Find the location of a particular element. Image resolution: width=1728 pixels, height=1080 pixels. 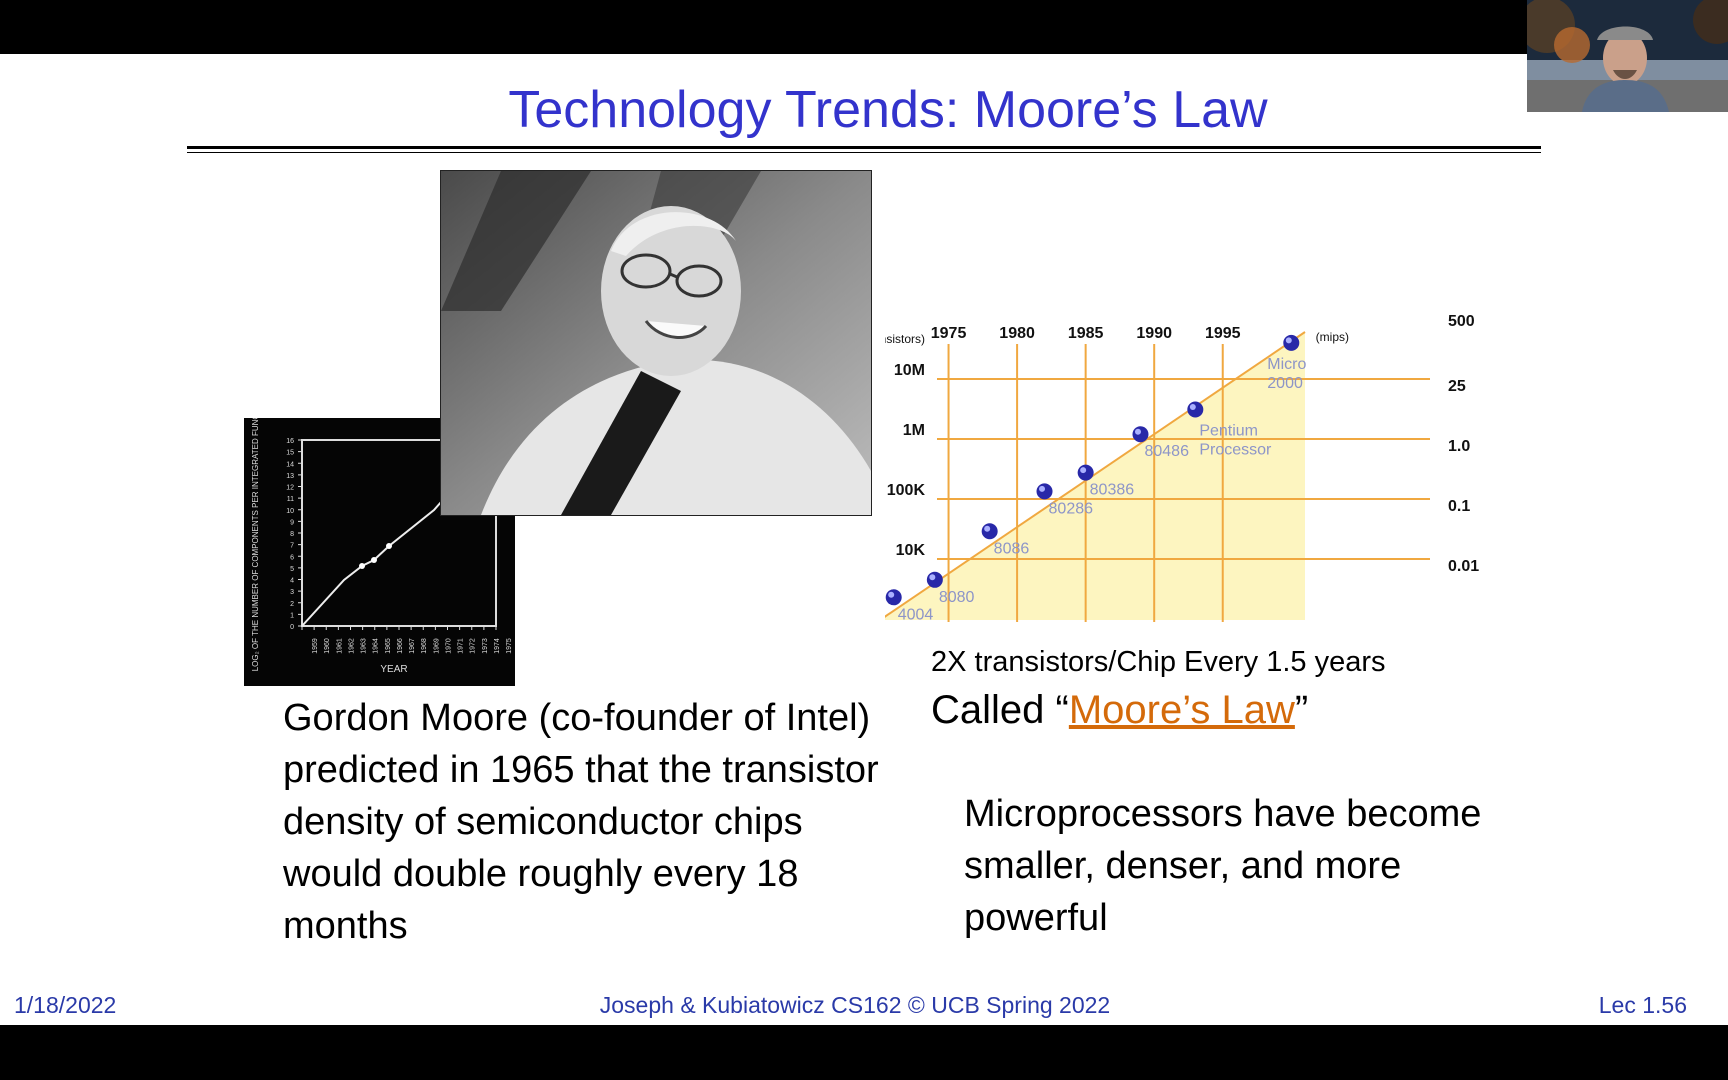

chart-y-left-tick-label: 10K is located at coordinates (911, 550).